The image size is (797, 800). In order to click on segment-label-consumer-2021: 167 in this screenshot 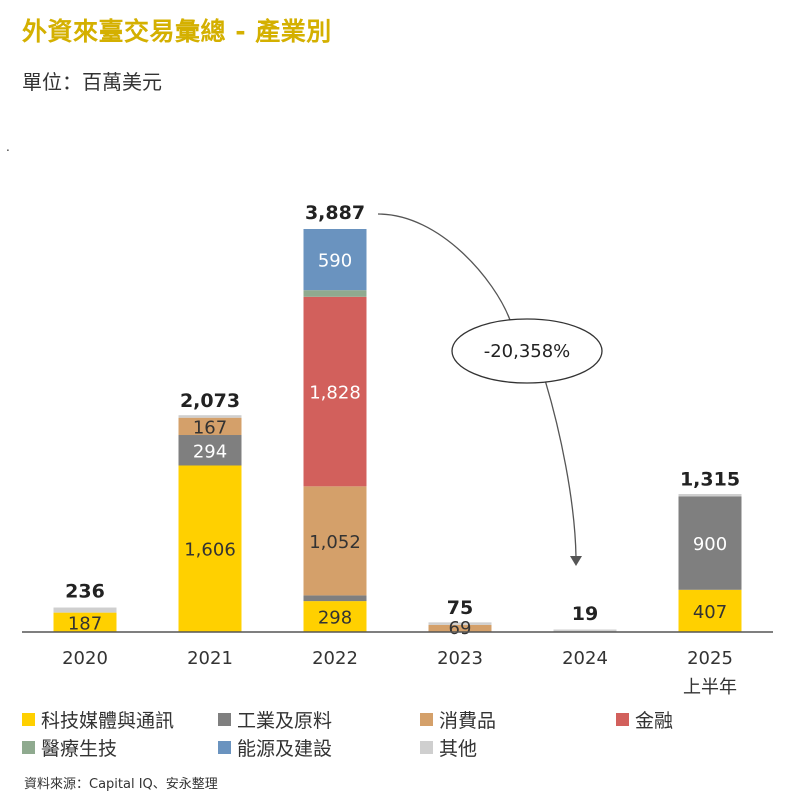, I will do `click(210, 427)`.